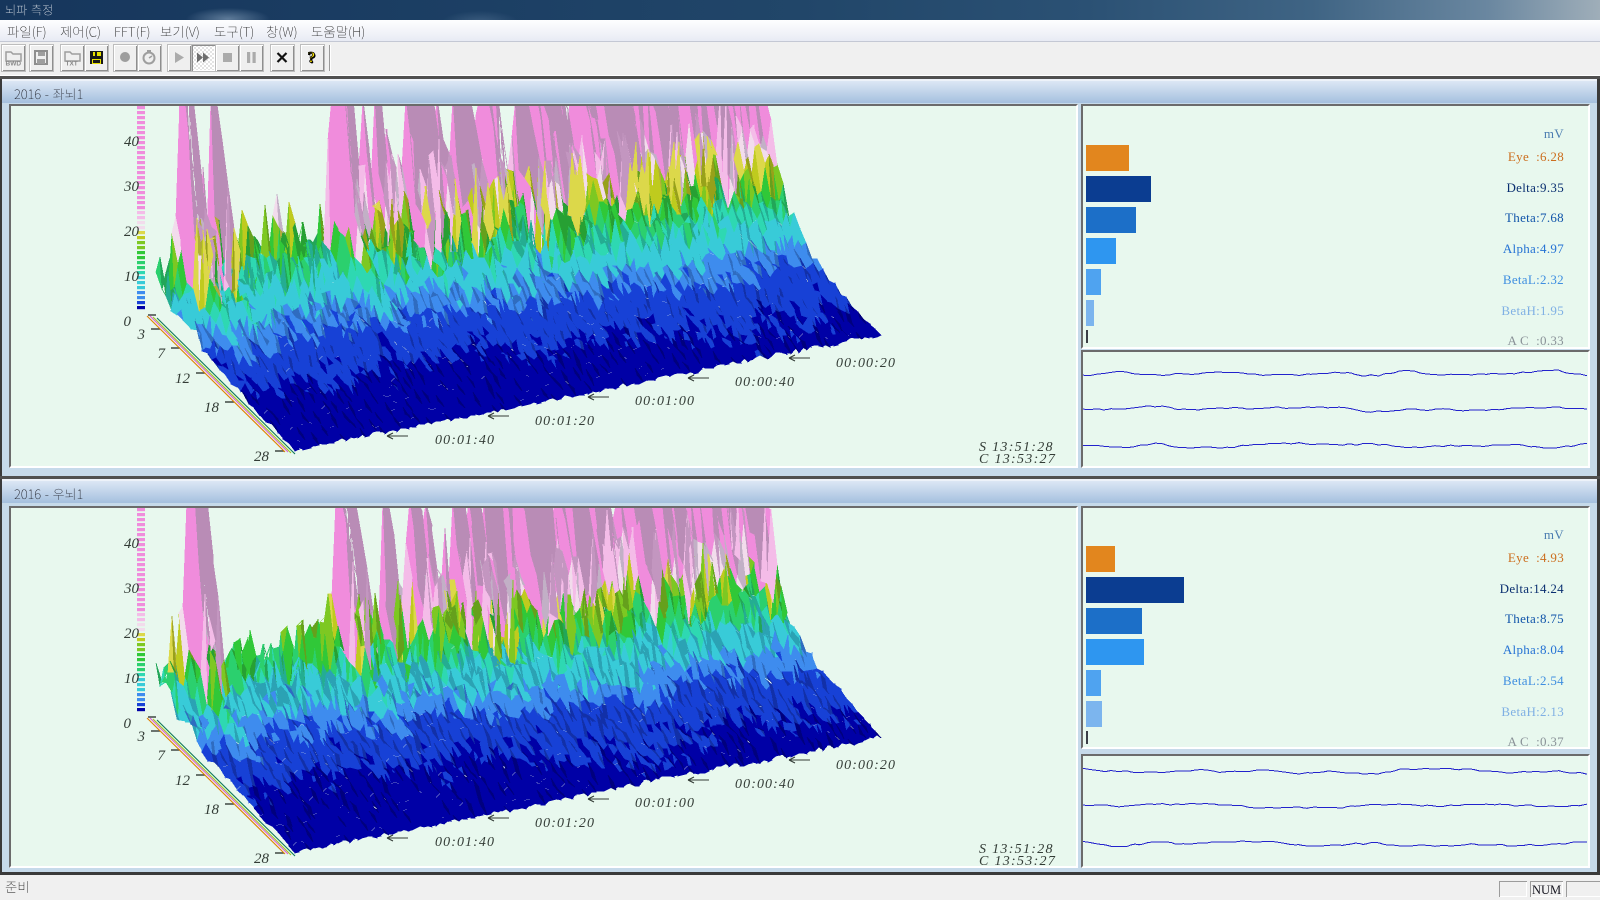 The width and height of the screenshot is (1600, 900). I want to click on svg-text: BWD, so click(14, 64).